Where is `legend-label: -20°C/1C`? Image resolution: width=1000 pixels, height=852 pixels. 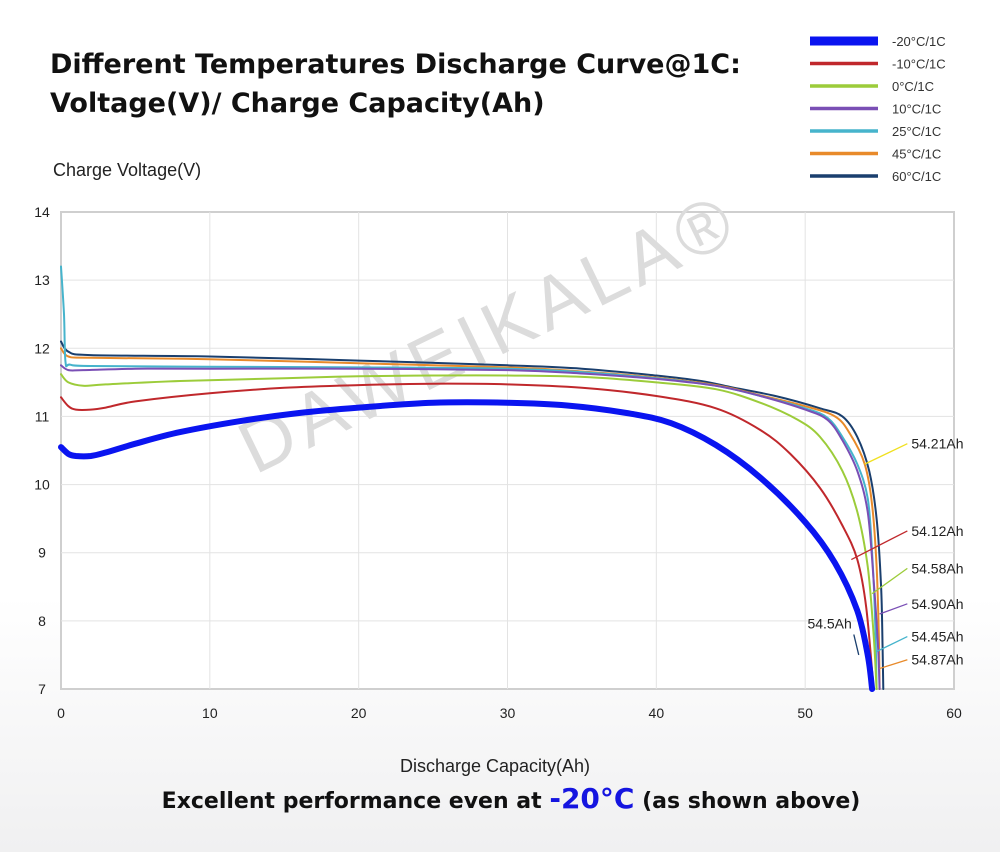
legend-label: -20°C/1C is located at coordinates (919, 41).